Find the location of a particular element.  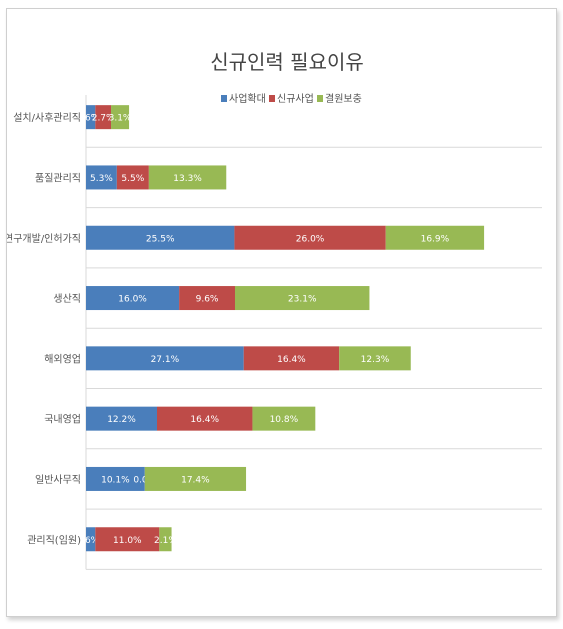

data-label: 12.3% is located at coordinates (375, 360).